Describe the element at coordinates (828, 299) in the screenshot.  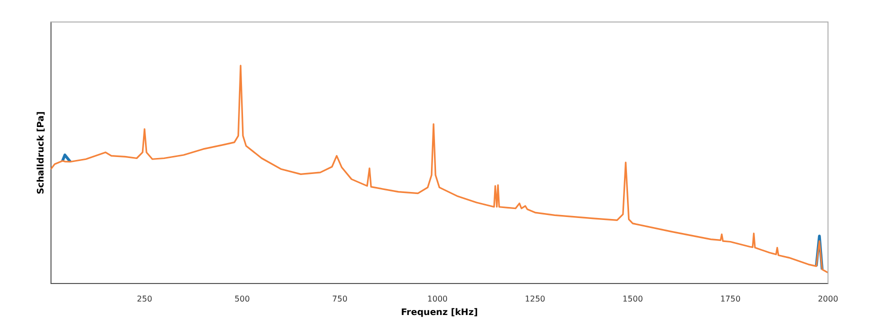
I see `x-tick-label: 2000` at that location.